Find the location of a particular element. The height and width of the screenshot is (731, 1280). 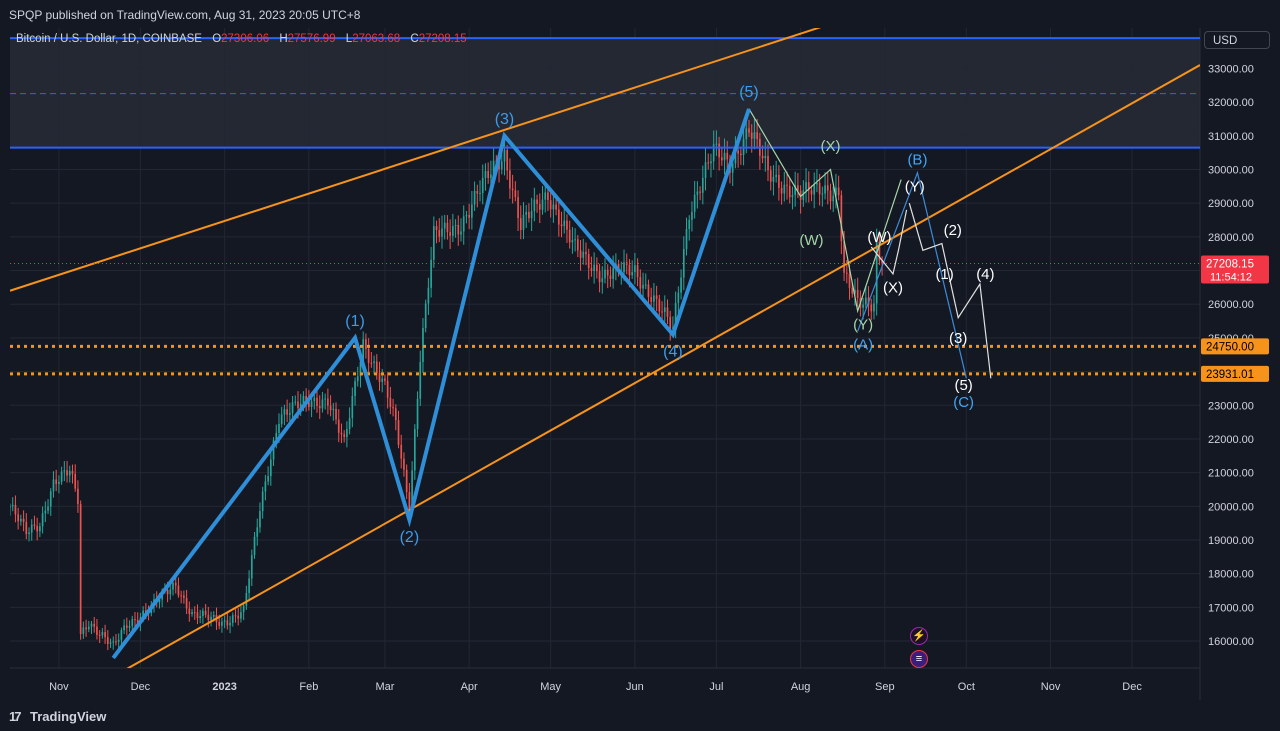

corrective-label: (3) is located at coordinates (958, 338).